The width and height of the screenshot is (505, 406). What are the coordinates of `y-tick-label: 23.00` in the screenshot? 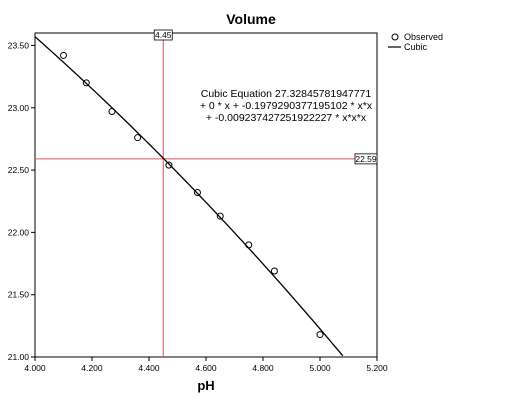 It's located at (19, 108).